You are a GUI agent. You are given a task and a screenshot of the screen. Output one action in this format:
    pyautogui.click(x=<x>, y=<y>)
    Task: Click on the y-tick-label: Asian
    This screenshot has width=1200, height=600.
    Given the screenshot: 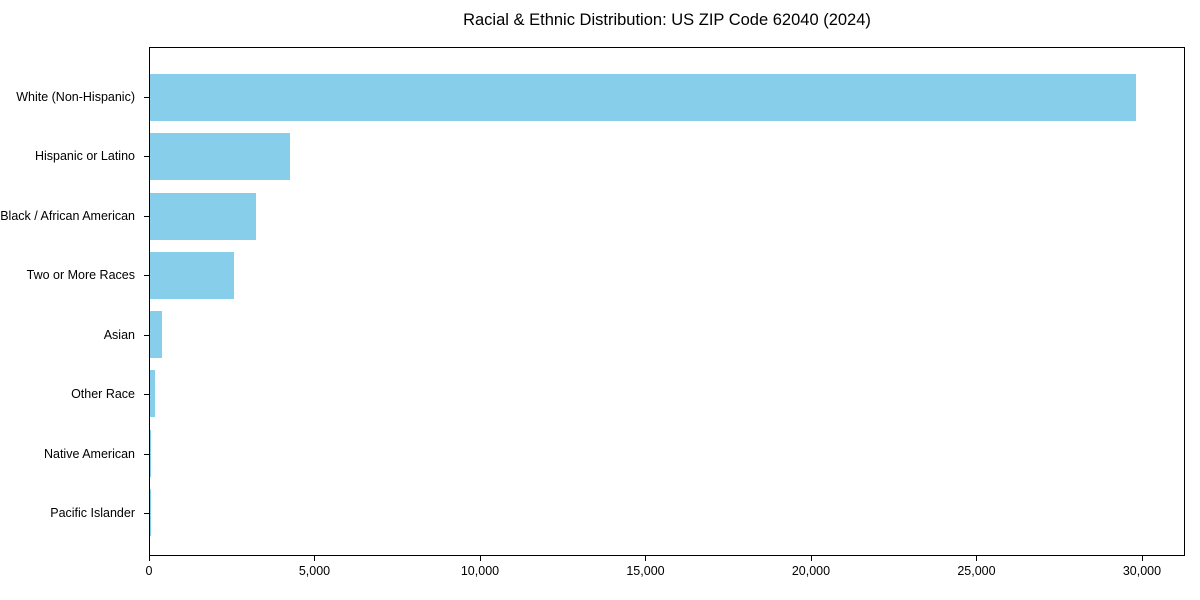 What is the action you would take?
    pyautogui.click(x=119, y=334)
    